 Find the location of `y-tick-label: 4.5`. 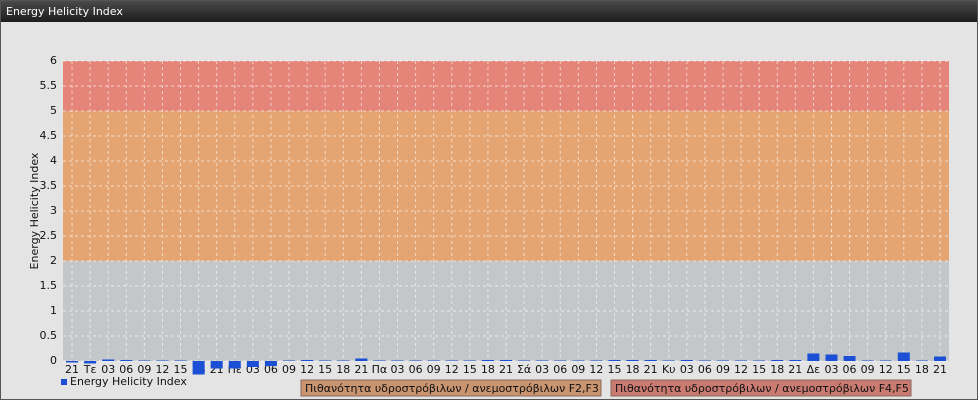

y-tick-label: 4.5 is located at coordinates (49, 135).